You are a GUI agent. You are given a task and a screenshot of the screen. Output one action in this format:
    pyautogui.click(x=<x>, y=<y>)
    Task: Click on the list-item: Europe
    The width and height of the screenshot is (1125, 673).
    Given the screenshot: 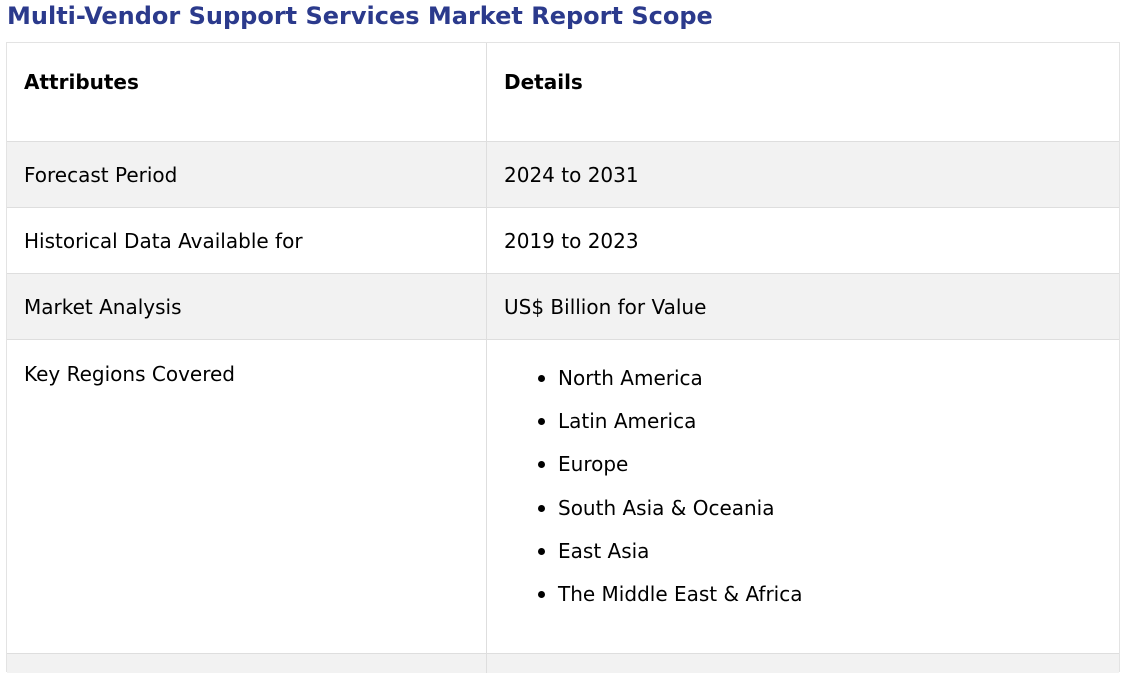 What is the action you would take?
    pyautogui.click(x=670, y=473)
    